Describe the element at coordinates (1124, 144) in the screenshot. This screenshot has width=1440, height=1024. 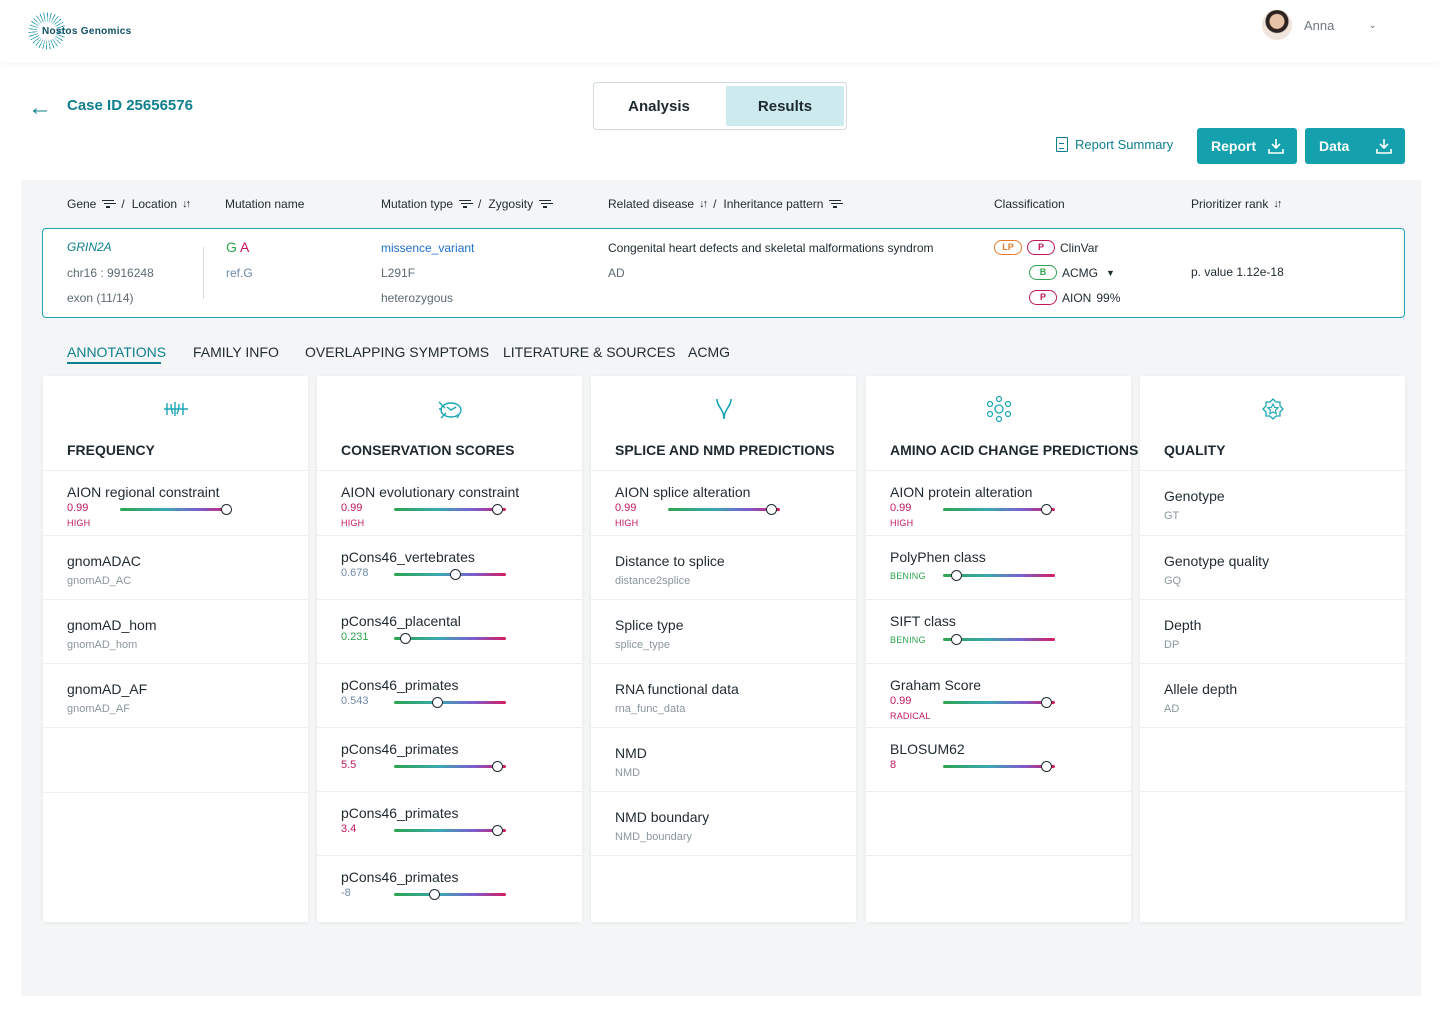
I see `report-summary-label: Report Summary` at that location.